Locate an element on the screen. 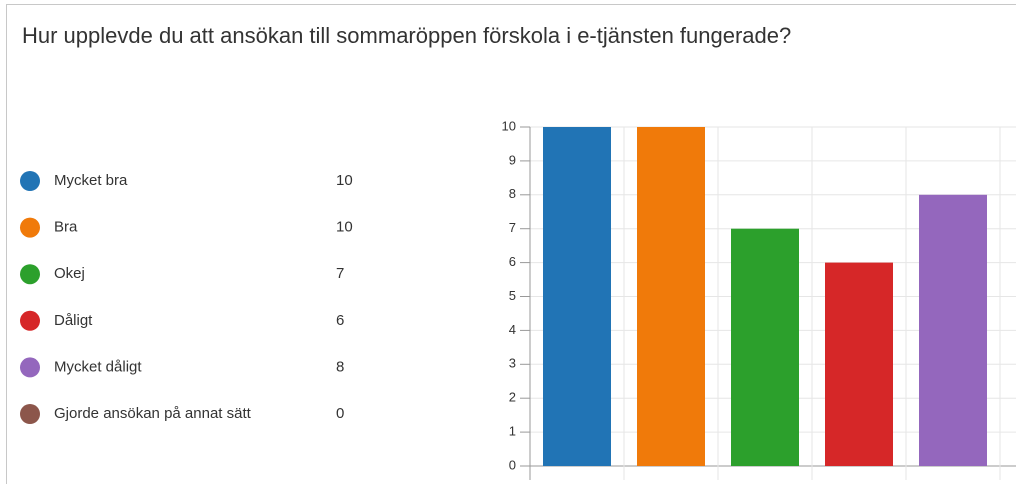  legend-label: Bra is located at coordinates (66, 227).